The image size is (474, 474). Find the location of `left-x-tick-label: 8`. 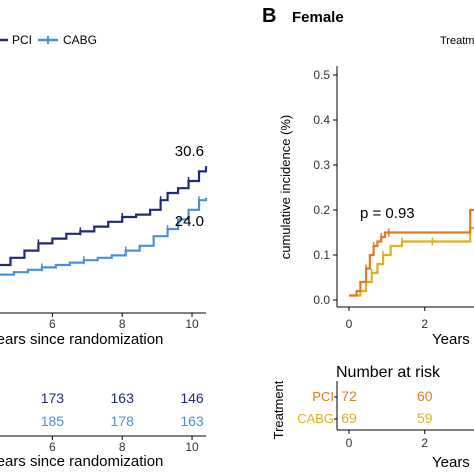

left-x-tick-label: 8 is located at coordinates (122, 324).